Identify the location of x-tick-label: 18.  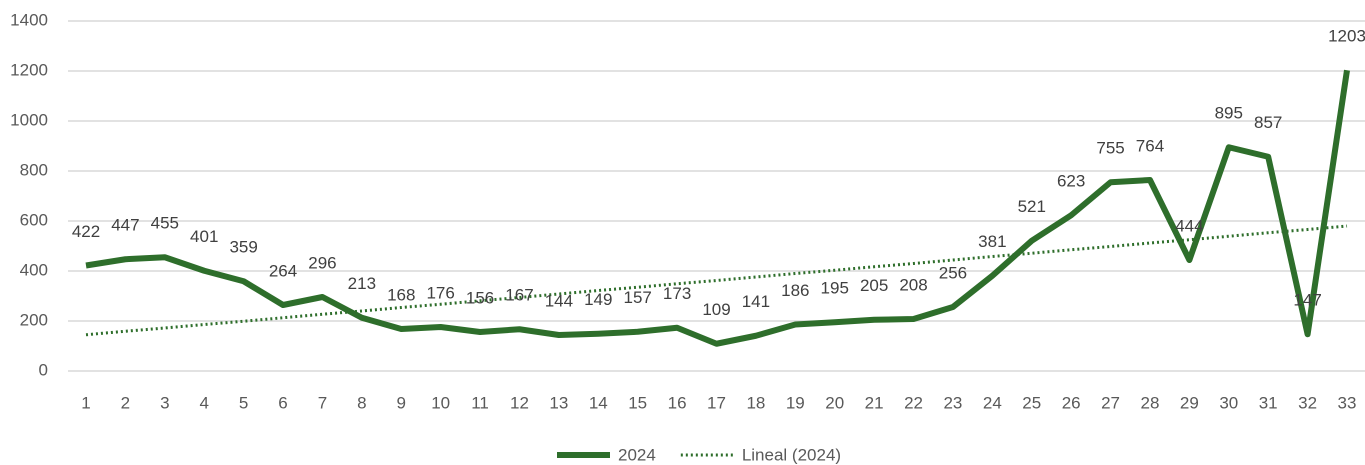
(755, 402).